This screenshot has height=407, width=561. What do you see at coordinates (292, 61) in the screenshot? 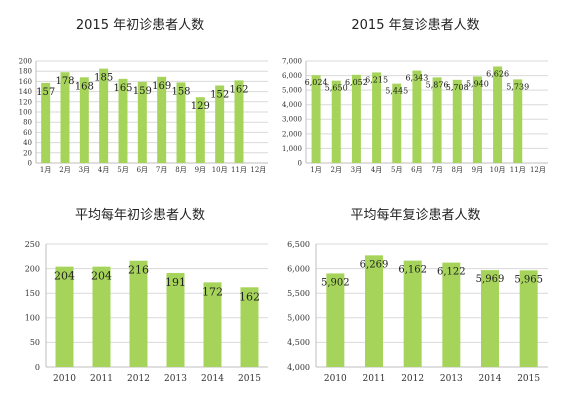
I see `y-tick-label: 7,000` at bounding box center [292, 61].